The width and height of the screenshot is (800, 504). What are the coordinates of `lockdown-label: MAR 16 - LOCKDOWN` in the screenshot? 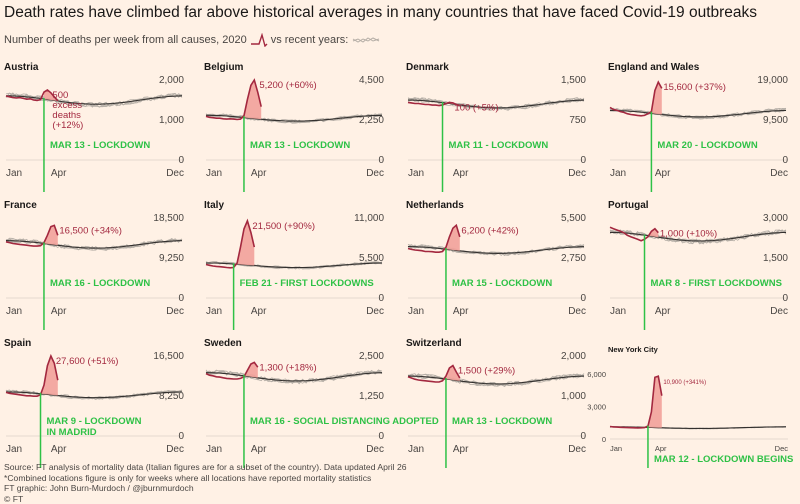 It's located at (100, 283).